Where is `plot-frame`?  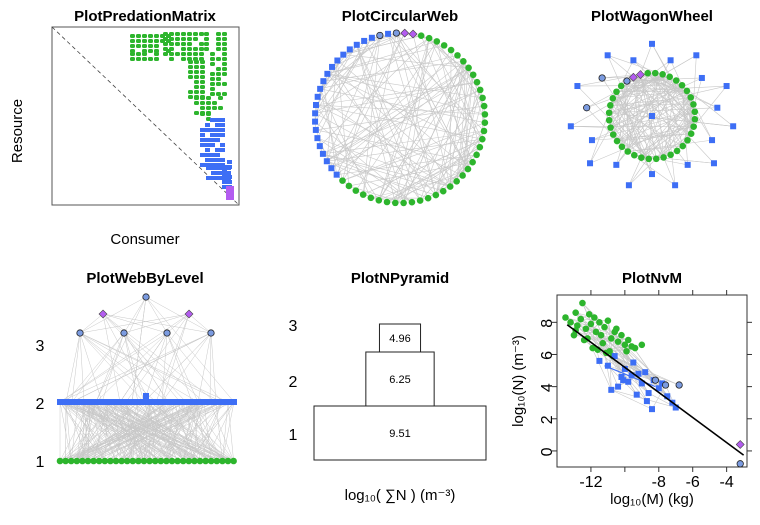
plot-frame is located at coordinates (652, 381).